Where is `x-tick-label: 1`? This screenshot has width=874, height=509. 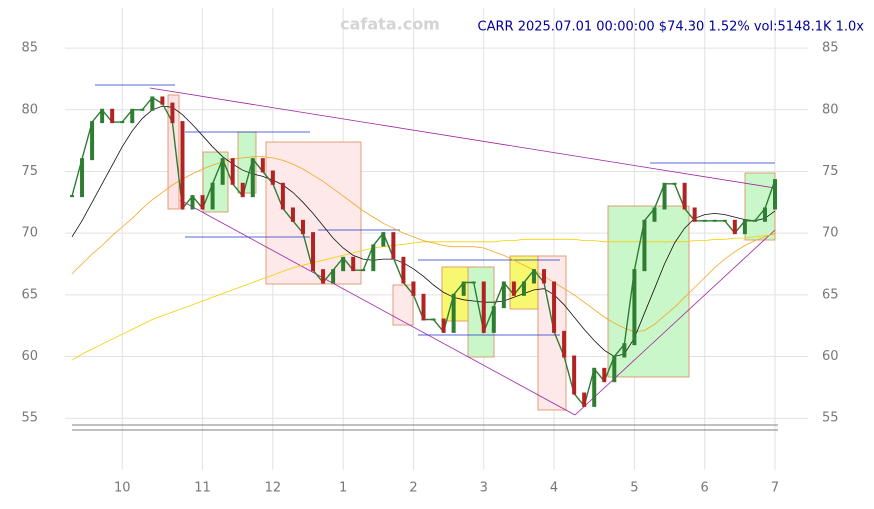
x-tick-label: 1 is located at coordinates (343, 488).